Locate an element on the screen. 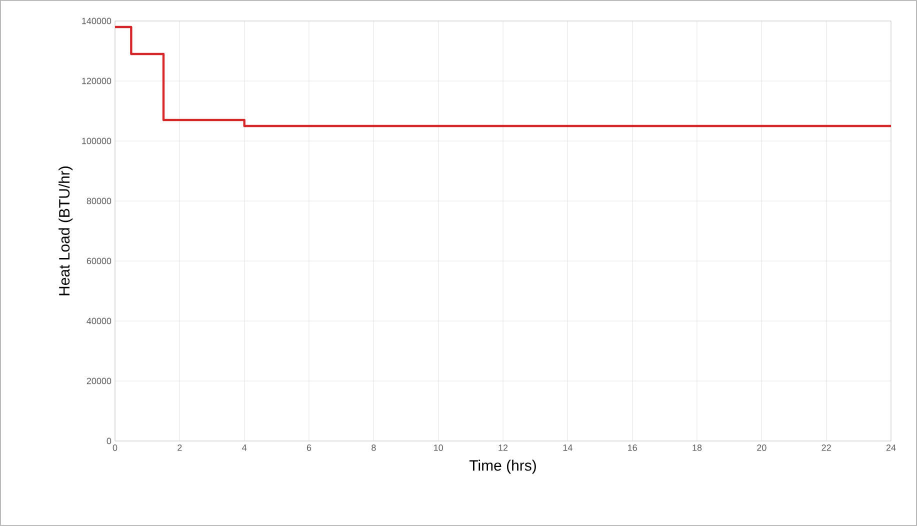 The image size is (917, 526). y-tick-label: 80000 is located at coordinates (99, 201).